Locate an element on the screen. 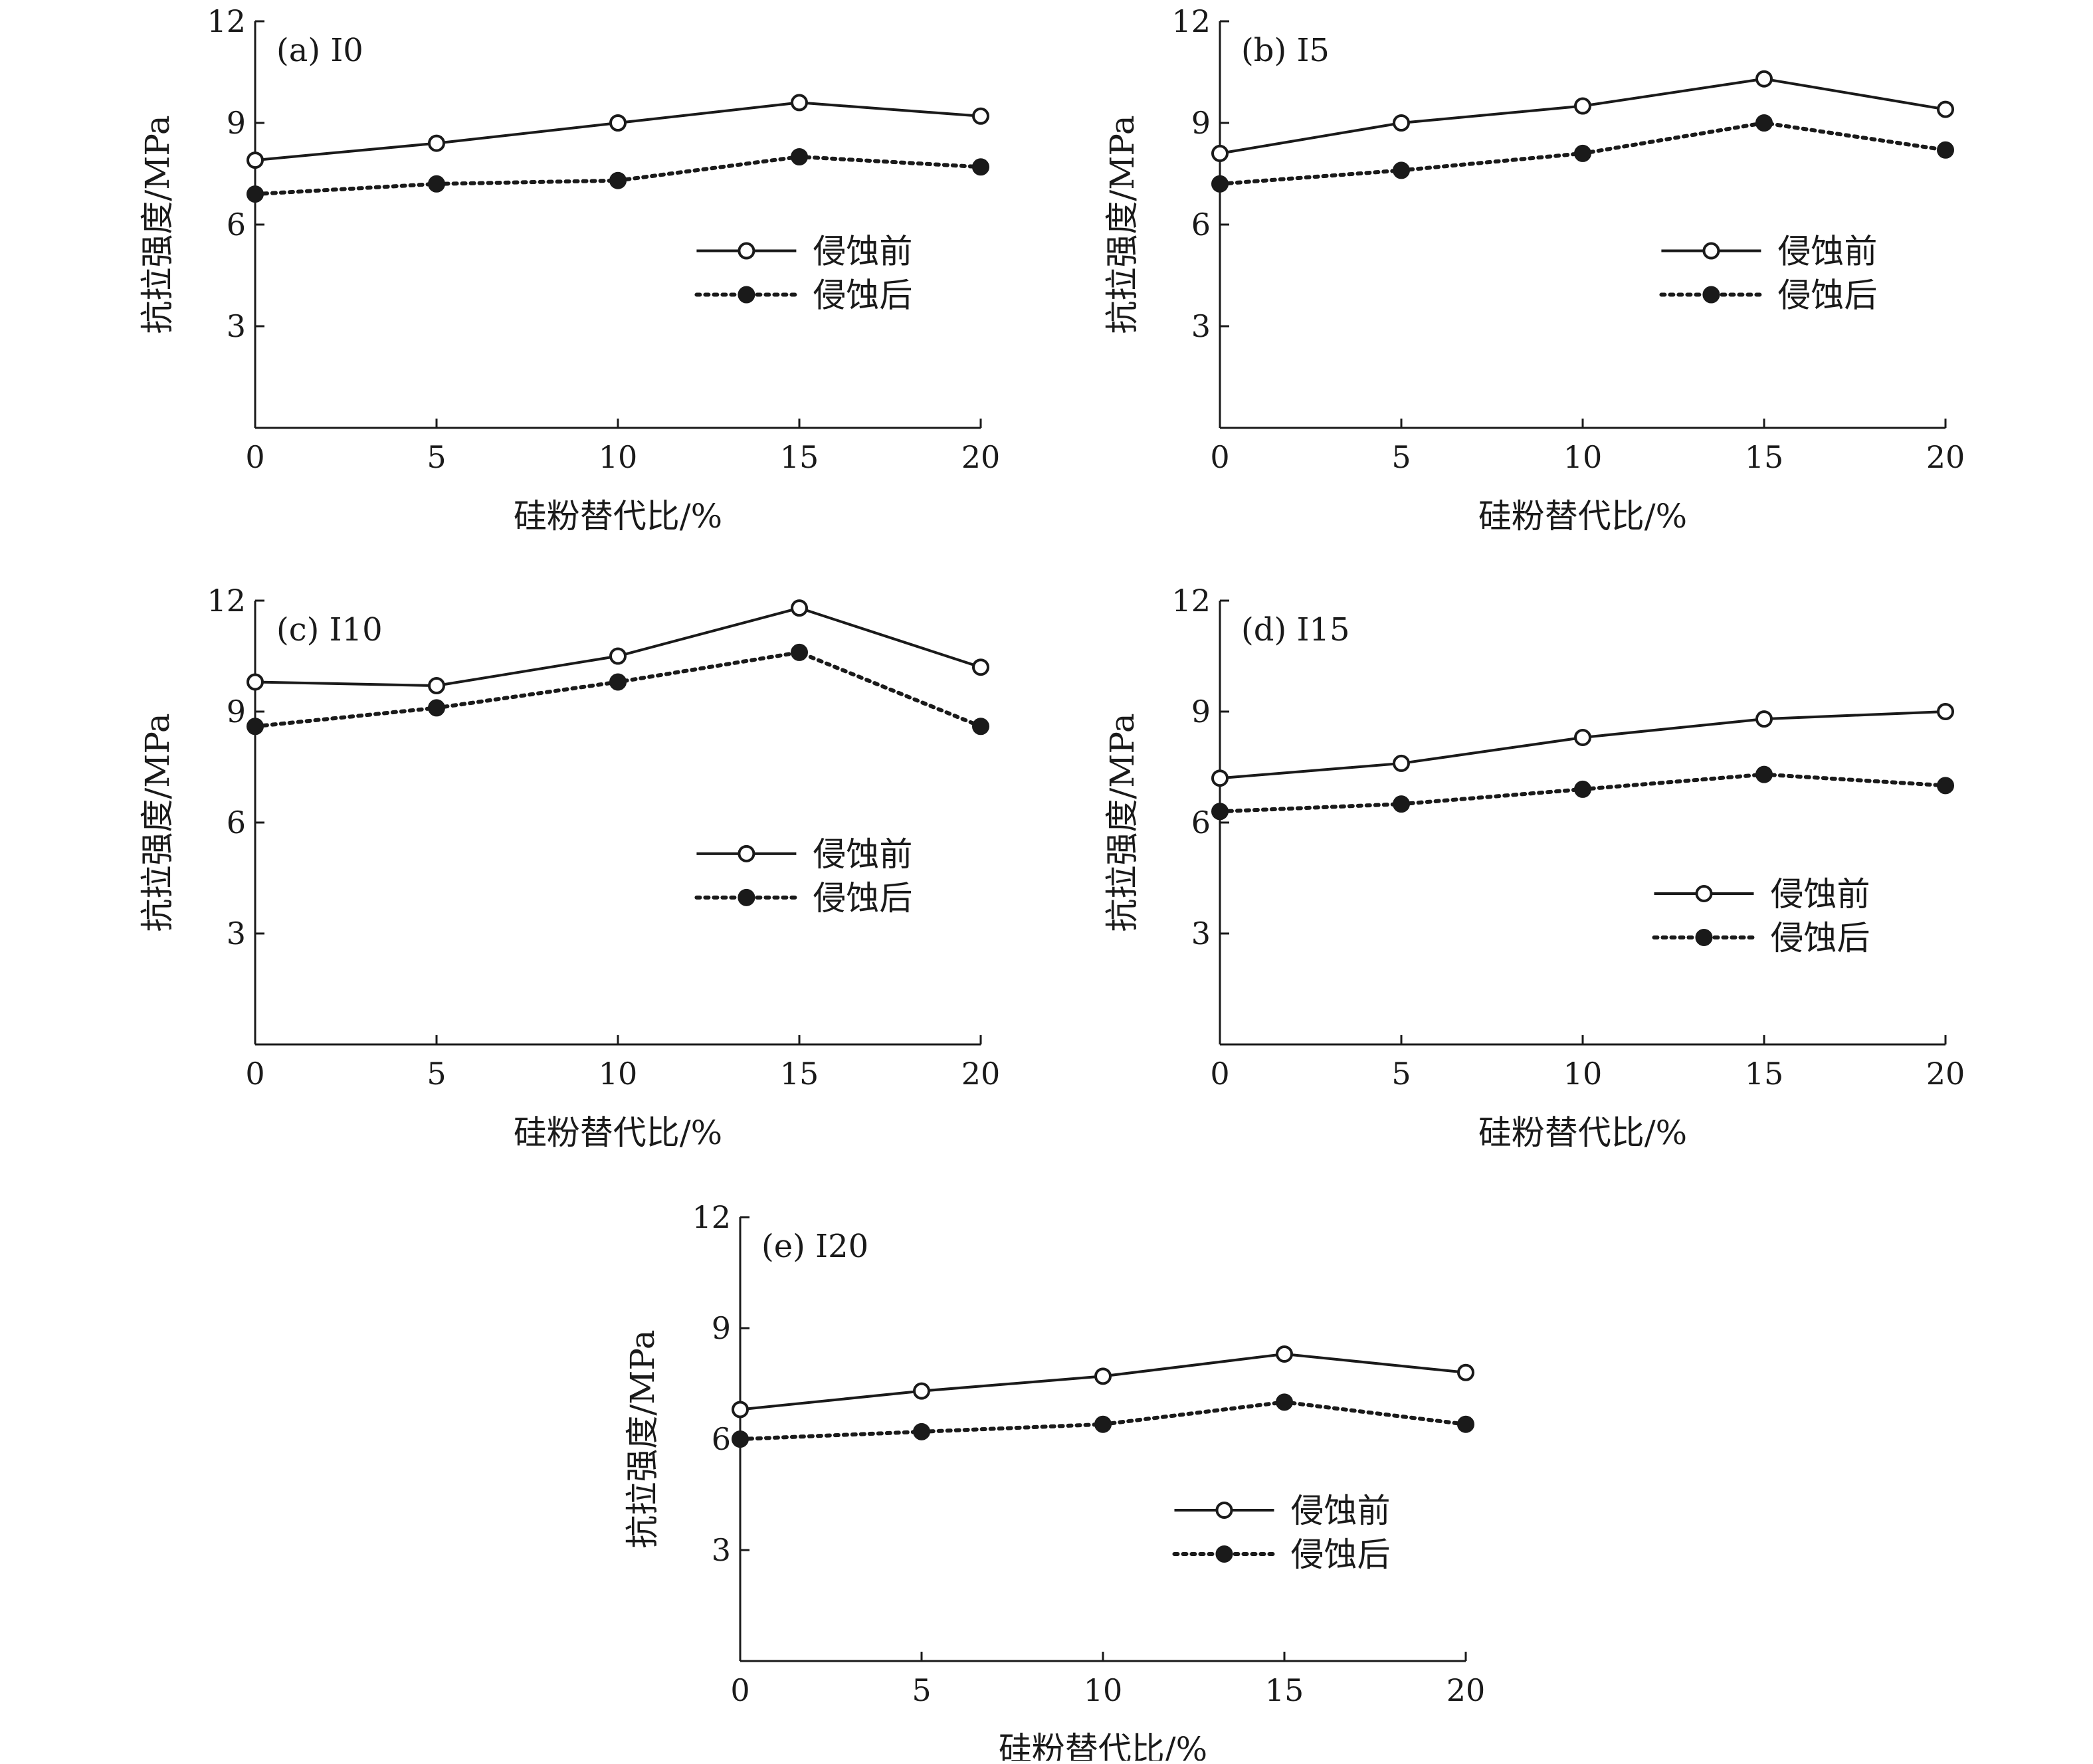  y-tick-label: 12 is located at coordinates (1191, 601).